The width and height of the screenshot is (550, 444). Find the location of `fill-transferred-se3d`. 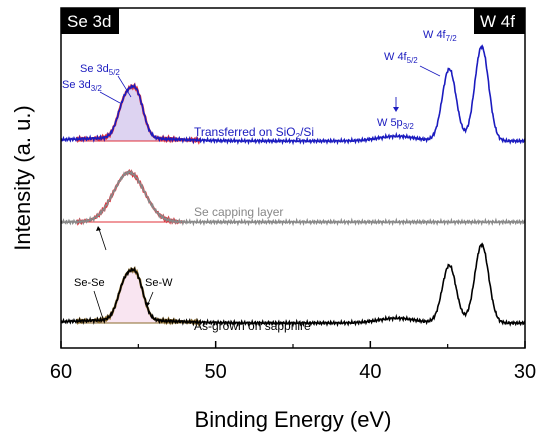

fill-transferred-se3d is located at coordinates (138, 113).